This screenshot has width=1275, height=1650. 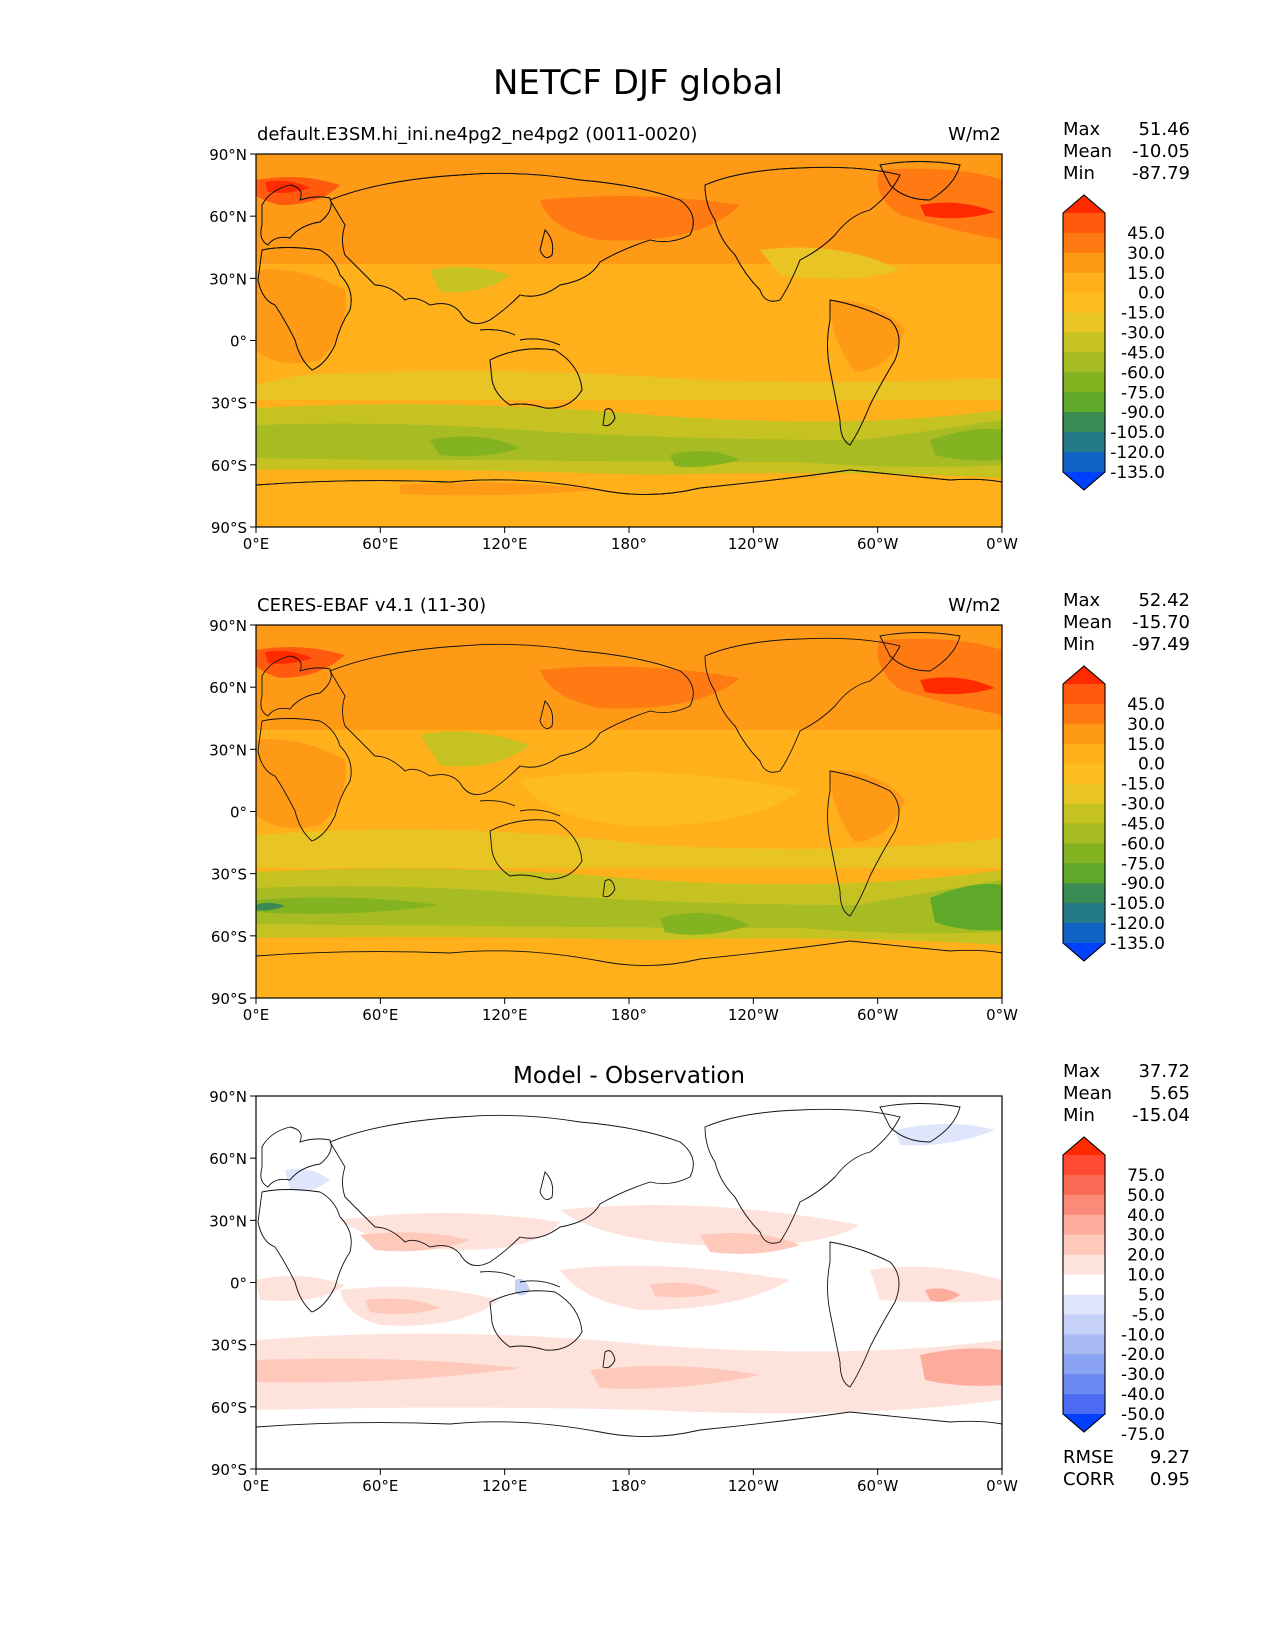 I want to click on stats-block: Max 51.46 Mean -10.05 Min -87.79, so click(x=1126, y=151).